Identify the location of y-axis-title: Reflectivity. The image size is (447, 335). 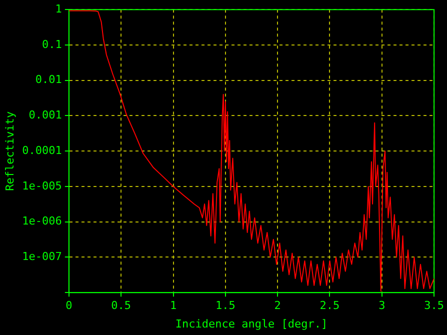
(9, 150).